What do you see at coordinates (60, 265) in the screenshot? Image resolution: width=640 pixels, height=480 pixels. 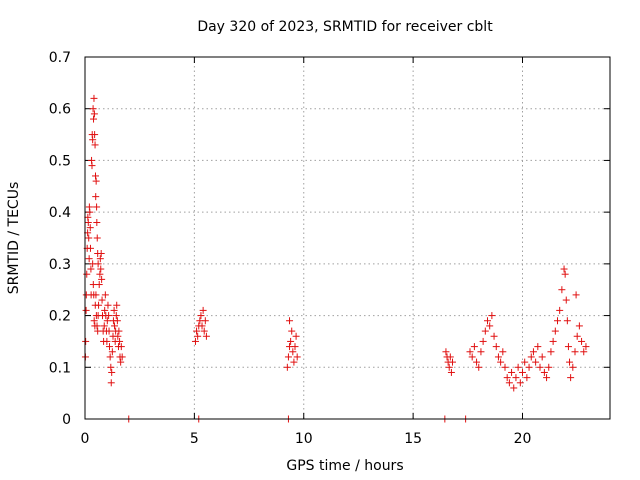 I see `y-tick-label: 0.3` at bounding box center [60, 265].